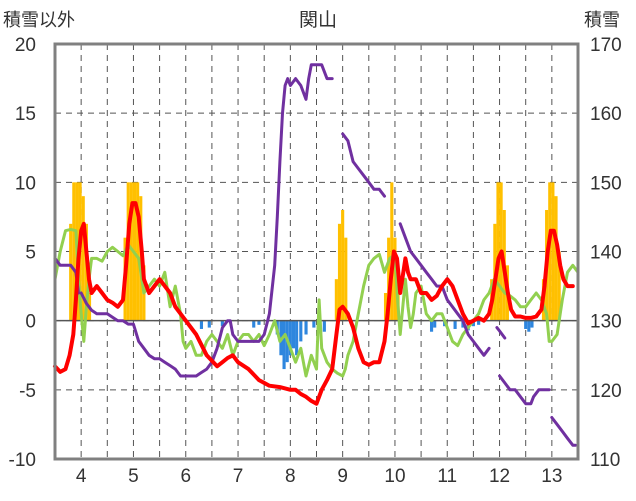 The width and height of the screenshot is (636, 501). Describe the element at coordinates (605, 460) in the screenshot. I see `right-tick-label: 110` at that location.